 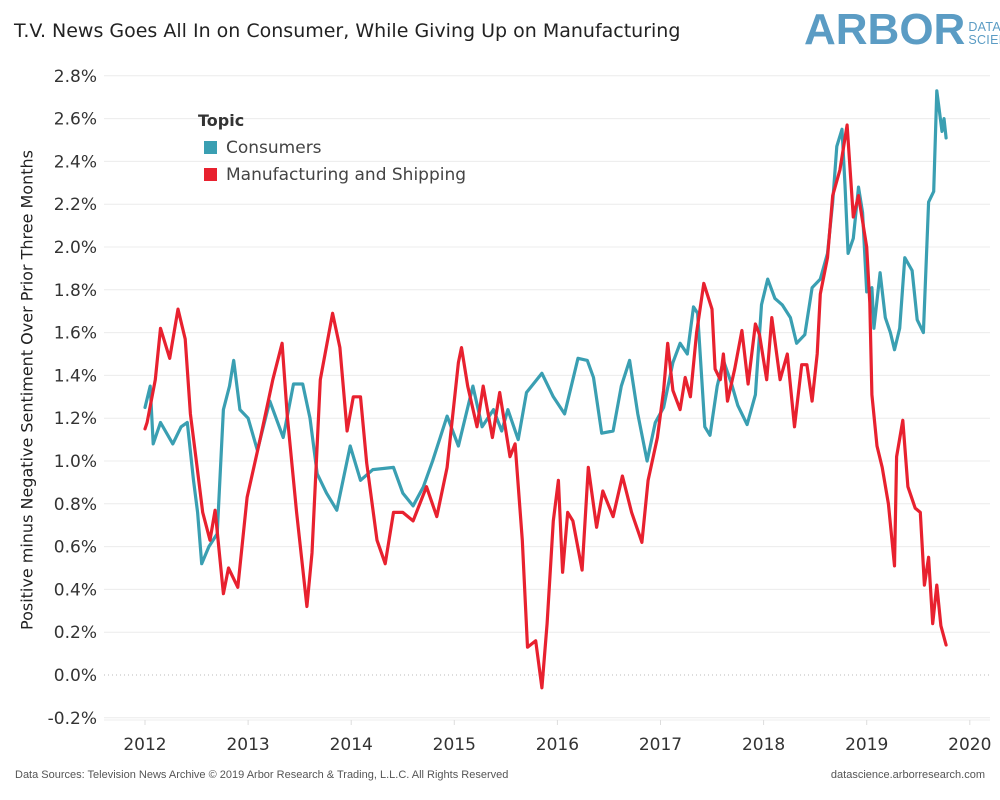 I want to click on x-tick-label: 2017, so click(x=660, y=745).